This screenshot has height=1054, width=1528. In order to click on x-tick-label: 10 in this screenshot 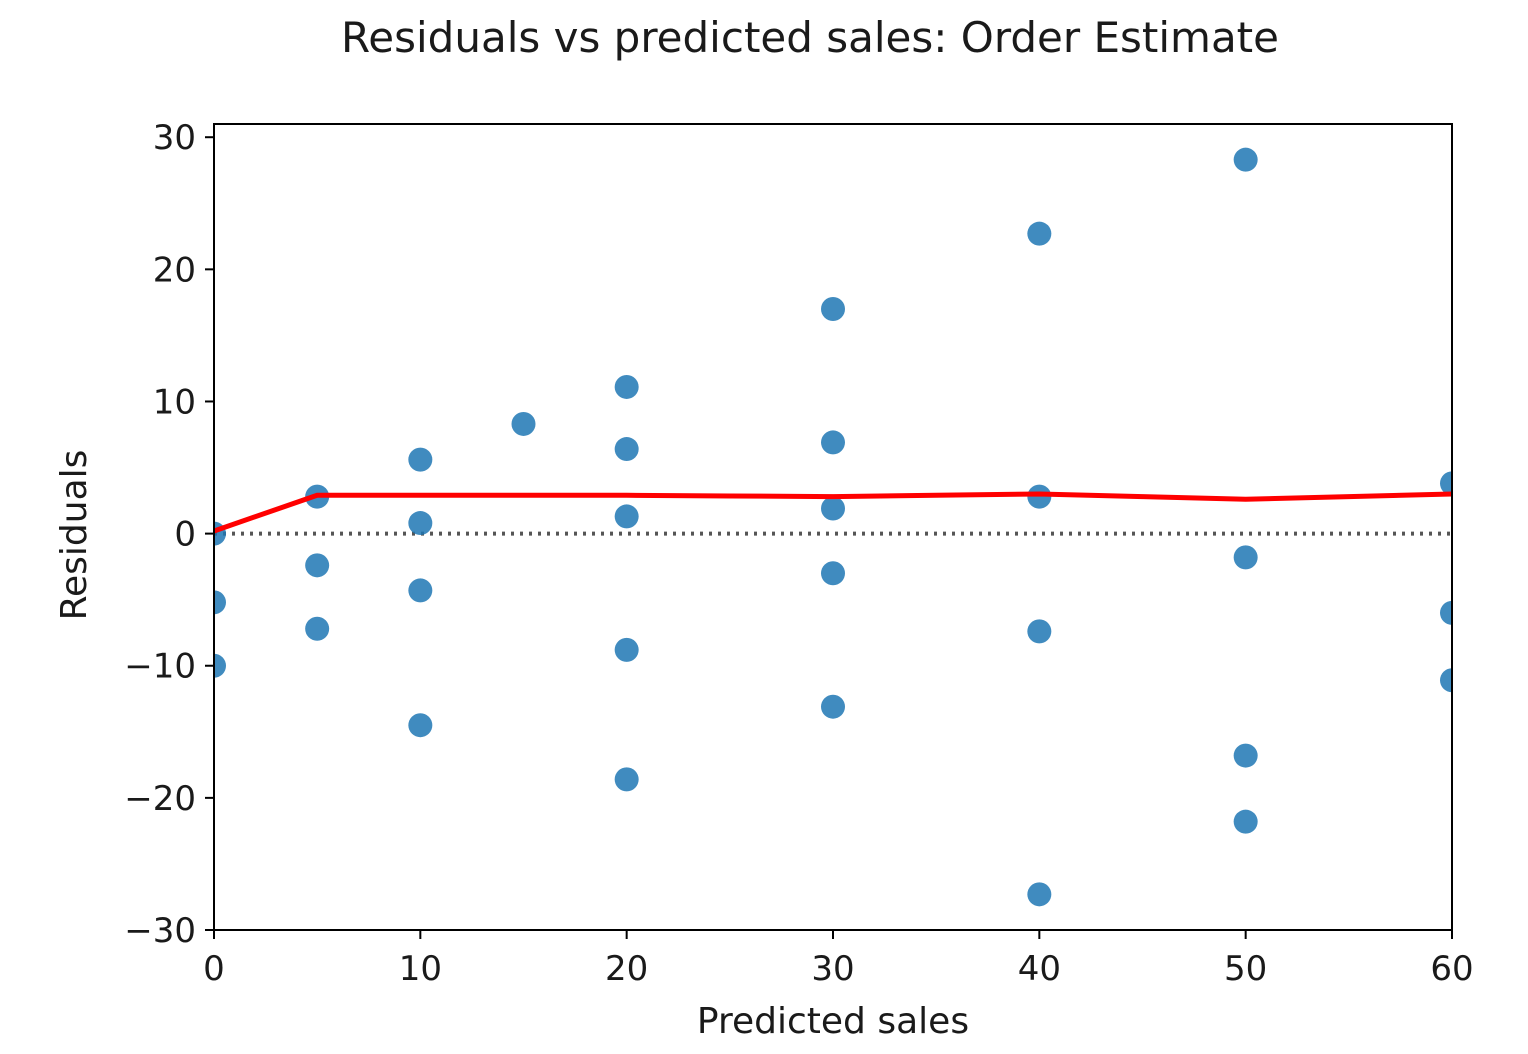, I will do `click(420, 969)`.